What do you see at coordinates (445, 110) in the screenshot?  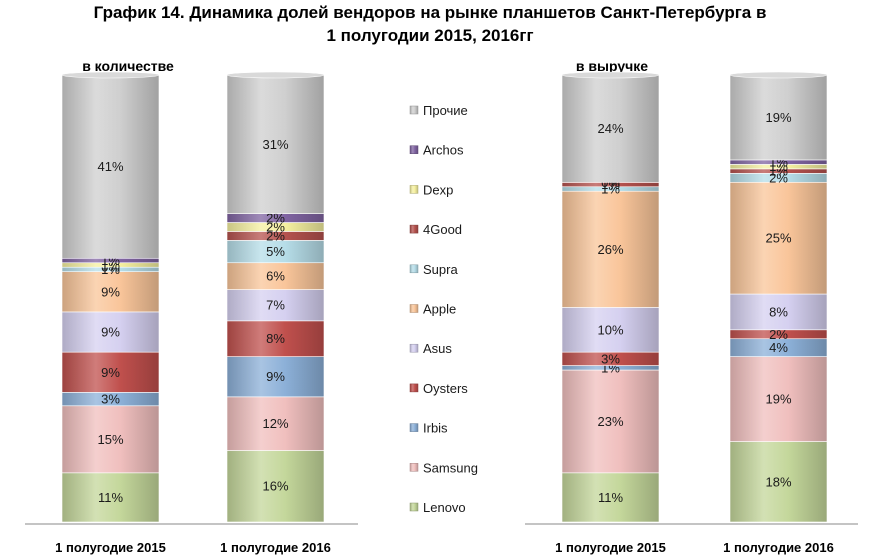 I see `legend-label: Прочие` at bounding box center [445, 110].